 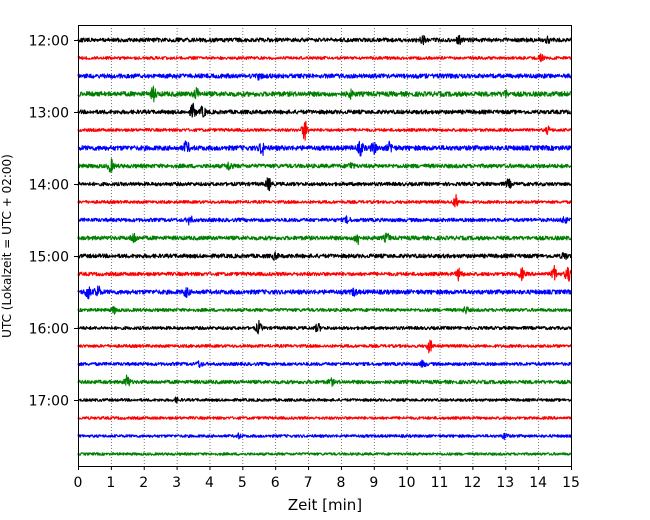 What do you see at coordinates (110, 483) in the screenshot?
I see `x-tick-label: 1` at bounding box center [110, 483].